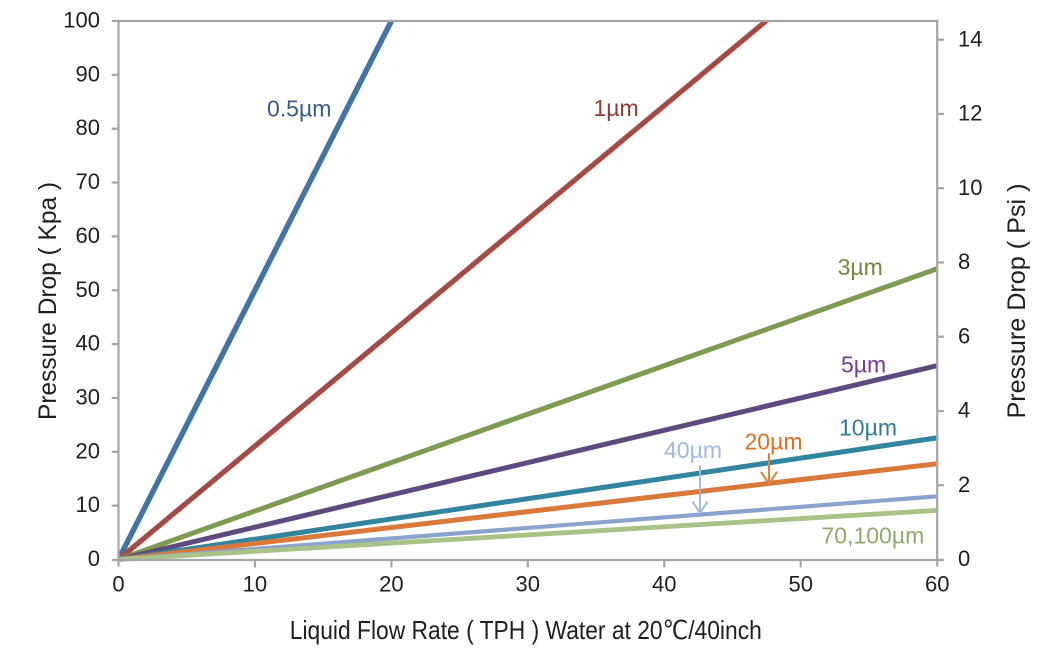 The image size is (1058, 664). What do you see at coordinates (868, 428) in the screenshot?
I see `svg-text: 10µm` at bounding box center [868, 428].